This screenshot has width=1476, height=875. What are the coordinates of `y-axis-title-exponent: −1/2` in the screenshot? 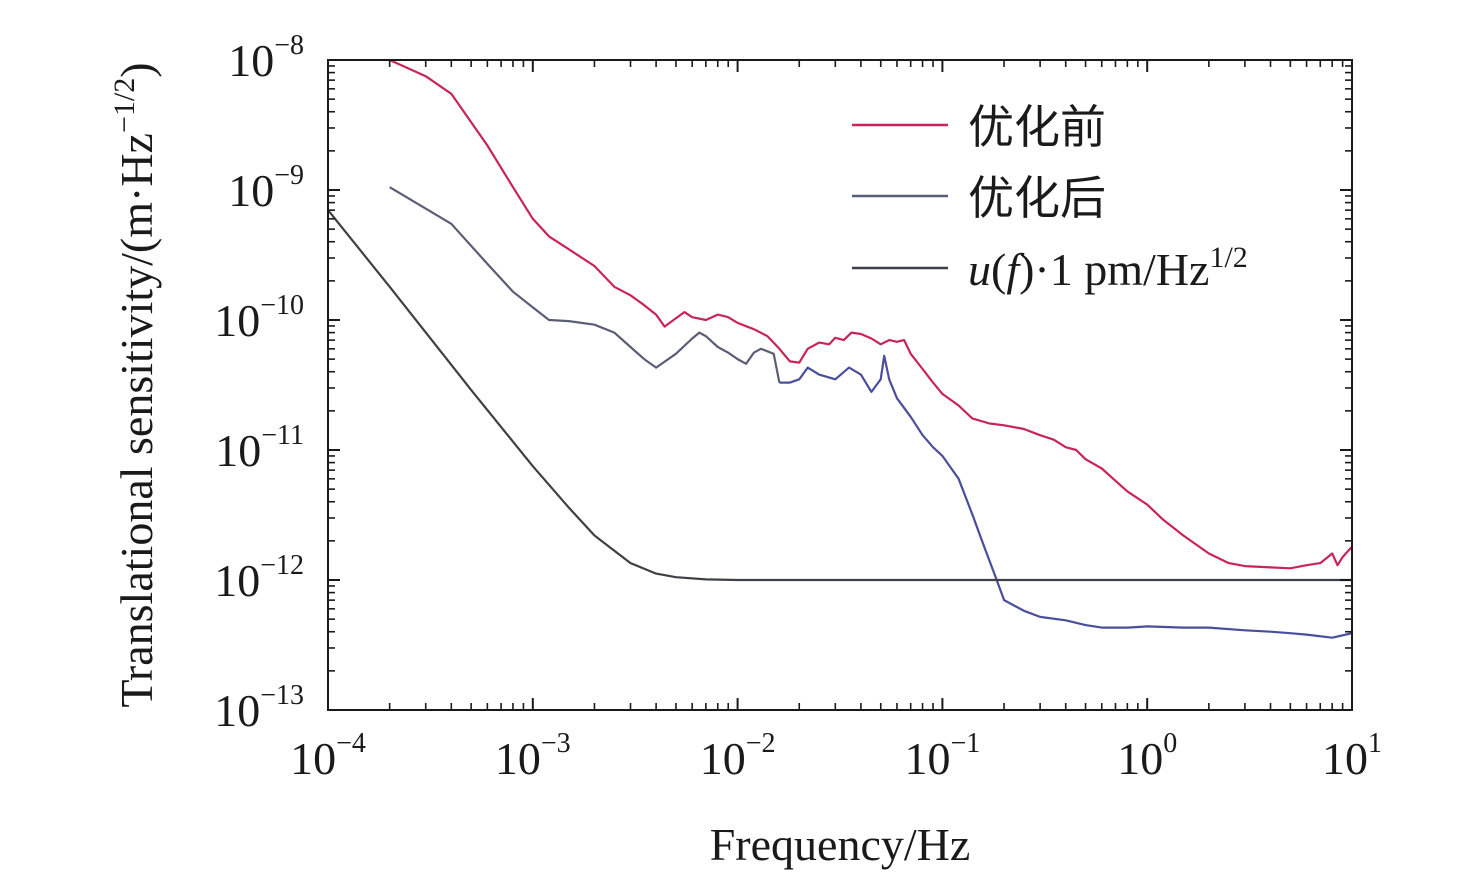 It's located at (124, 105).